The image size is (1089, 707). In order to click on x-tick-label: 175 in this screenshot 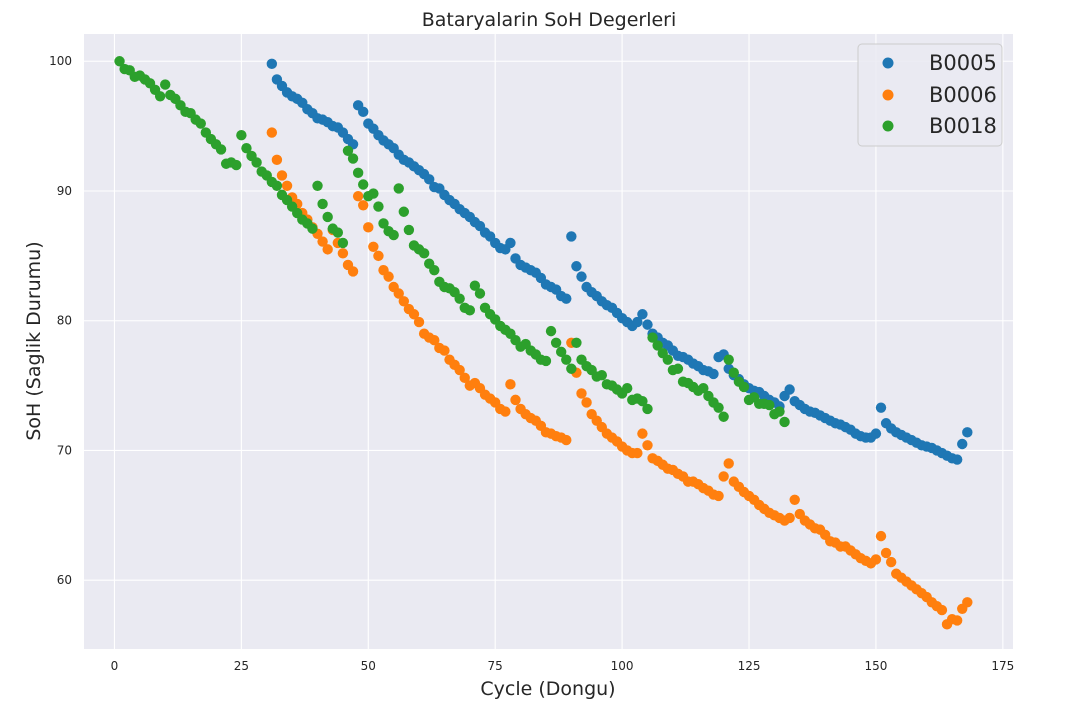, I will do `click(1002, 666)`.